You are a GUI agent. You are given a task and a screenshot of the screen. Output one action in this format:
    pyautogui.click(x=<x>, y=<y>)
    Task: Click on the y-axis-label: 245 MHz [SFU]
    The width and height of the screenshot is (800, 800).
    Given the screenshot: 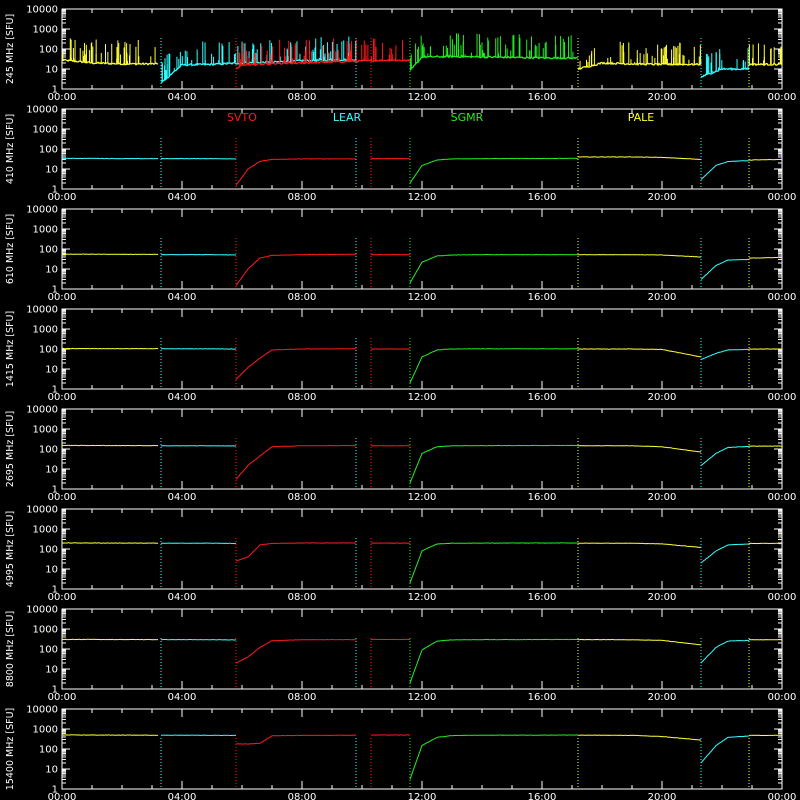 What is the action you would take?
    pyautogui.click(x=10, y=49)
    